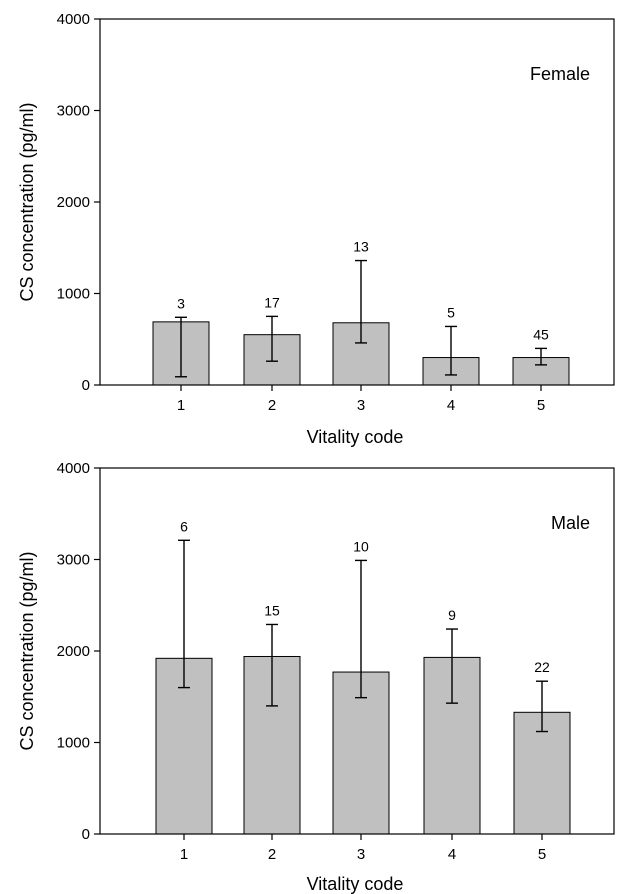  I want to click on male-y-axis-title: CS concentration (pg/ml), so click(27, 650).